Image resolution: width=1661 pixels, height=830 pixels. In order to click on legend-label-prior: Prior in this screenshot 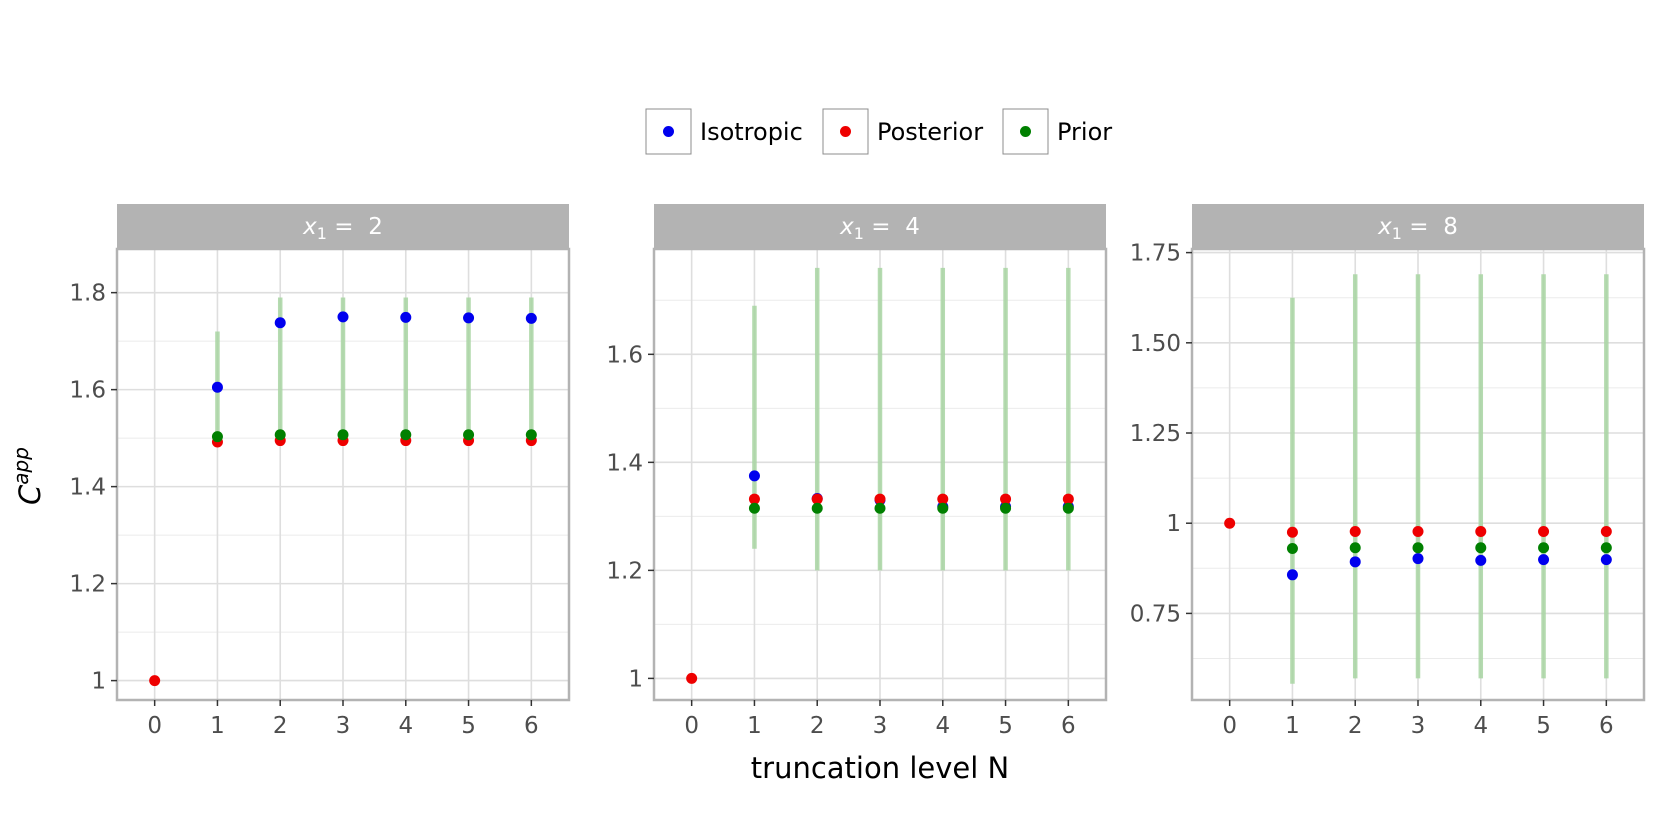, I will do `click(1084, 132)`.